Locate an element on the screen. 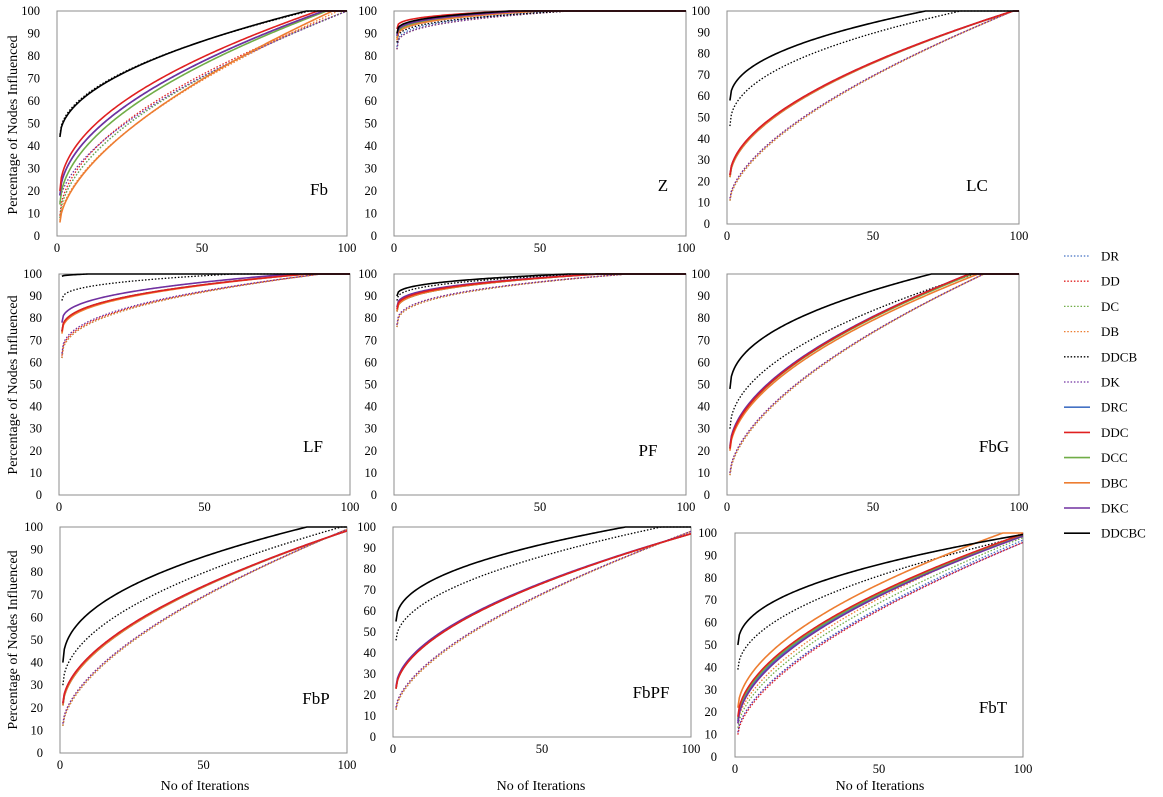 Image resolution: width=1163 pixels, height=797 pixels. series-line-db is located at coordinates (203, 115).